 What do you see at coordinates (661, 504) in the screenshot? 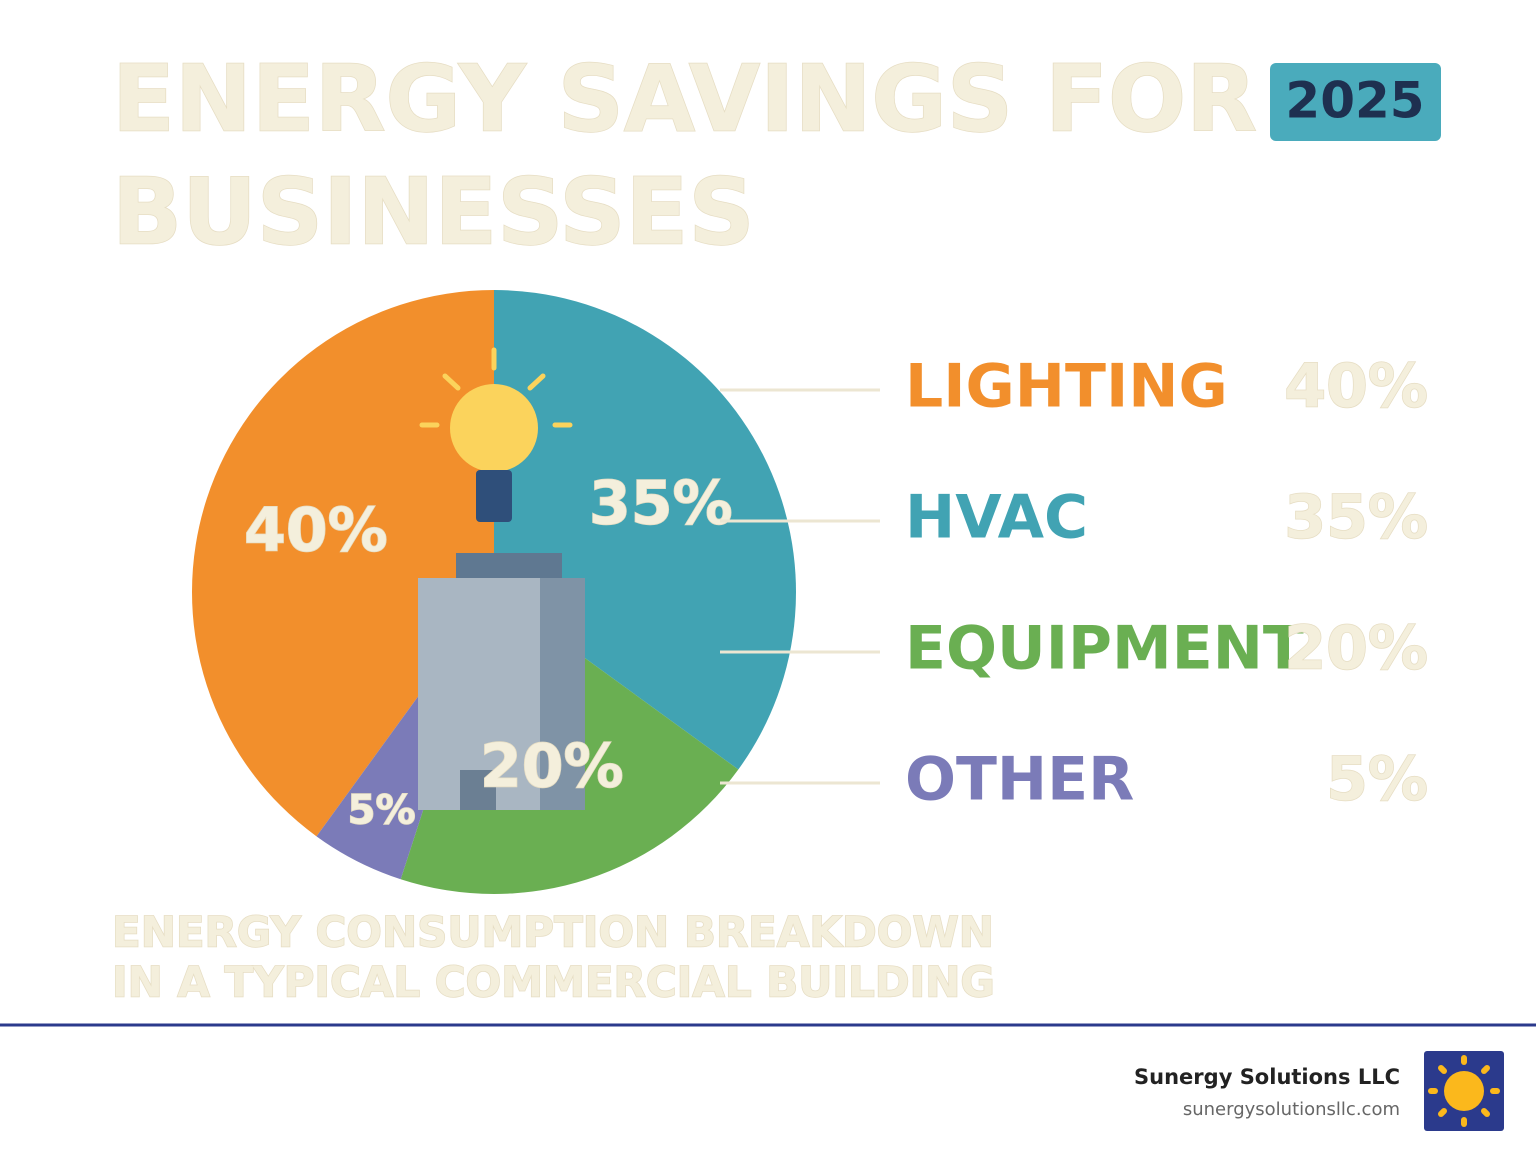
I see `slice-label: 35%` at bounding box center [661, 504].